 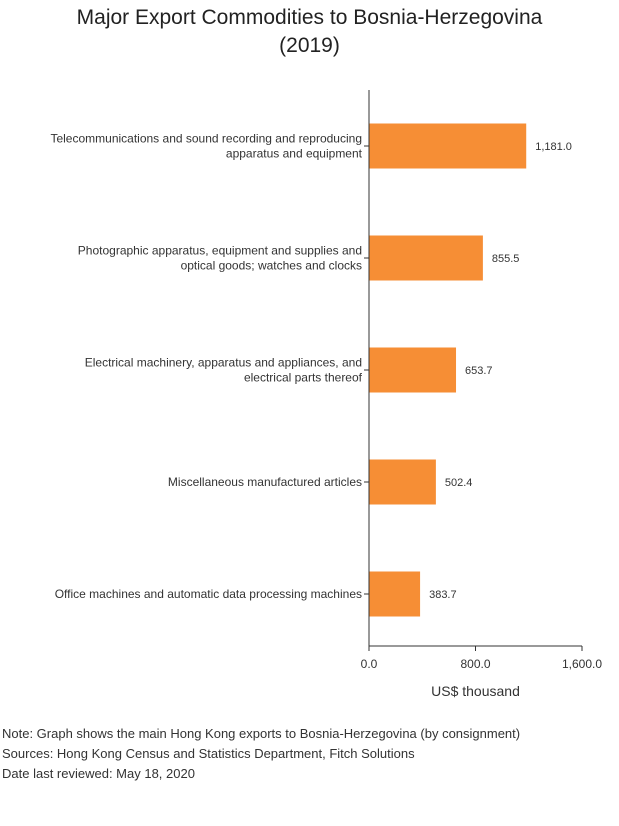 I want to click on value-label-1: 855.5, so click(x=506, y=259).